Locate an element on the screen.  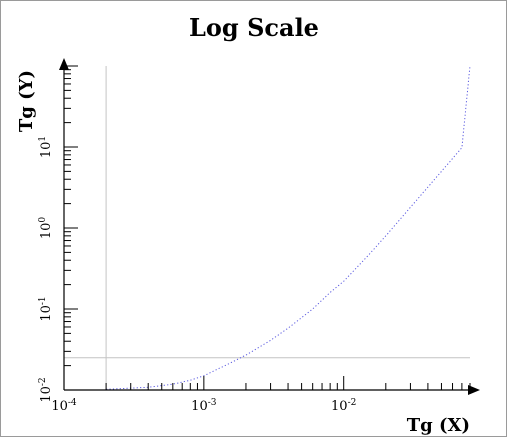
y-tick-label: 101 is located at coordinates (46, 147).